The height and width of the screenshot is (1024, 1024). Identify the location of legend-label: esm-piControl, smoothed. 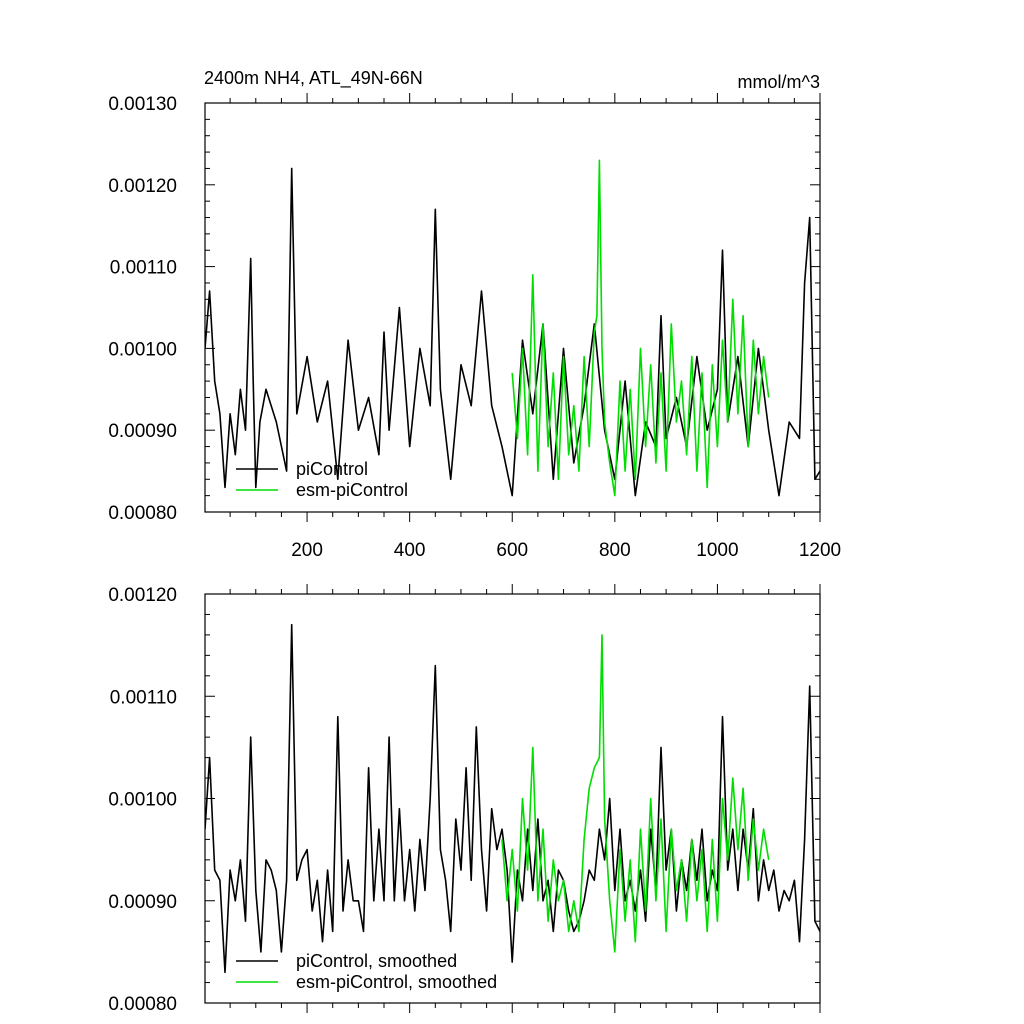
(396, 982).